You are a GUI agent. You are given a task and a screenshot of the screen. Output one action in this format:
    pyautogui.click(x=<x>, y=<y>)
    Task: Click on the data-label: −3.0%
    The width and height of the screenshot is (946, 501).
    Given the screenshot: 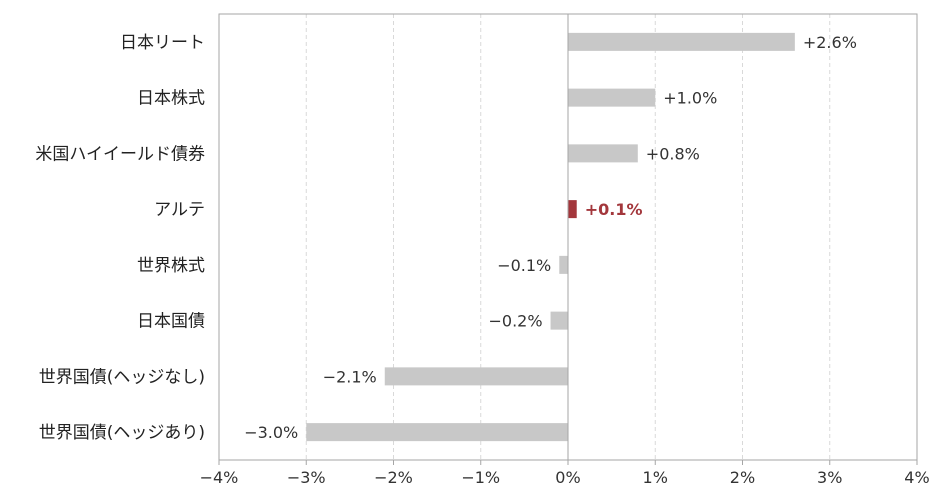 What is the action you would take?
    pyautogui.click(x=271, y=432)
    